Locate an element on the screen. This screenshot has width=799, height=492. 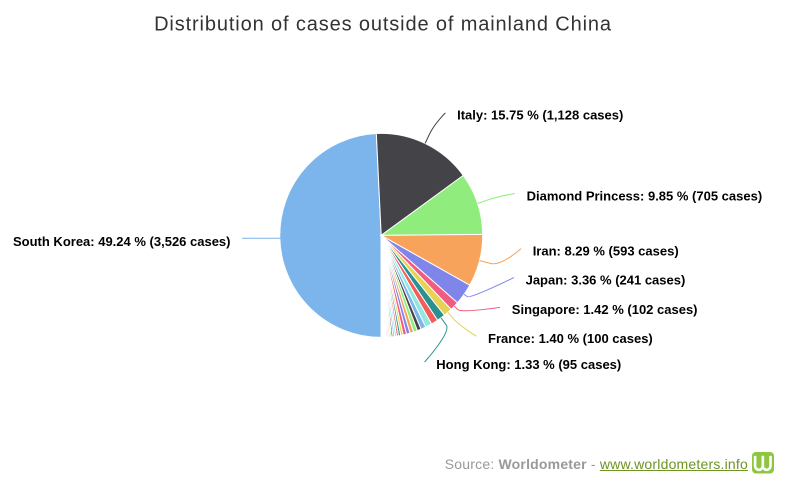
svg-text: Hong Kong: 1.33 % (95 cases) is located at coordinates (528, 364).